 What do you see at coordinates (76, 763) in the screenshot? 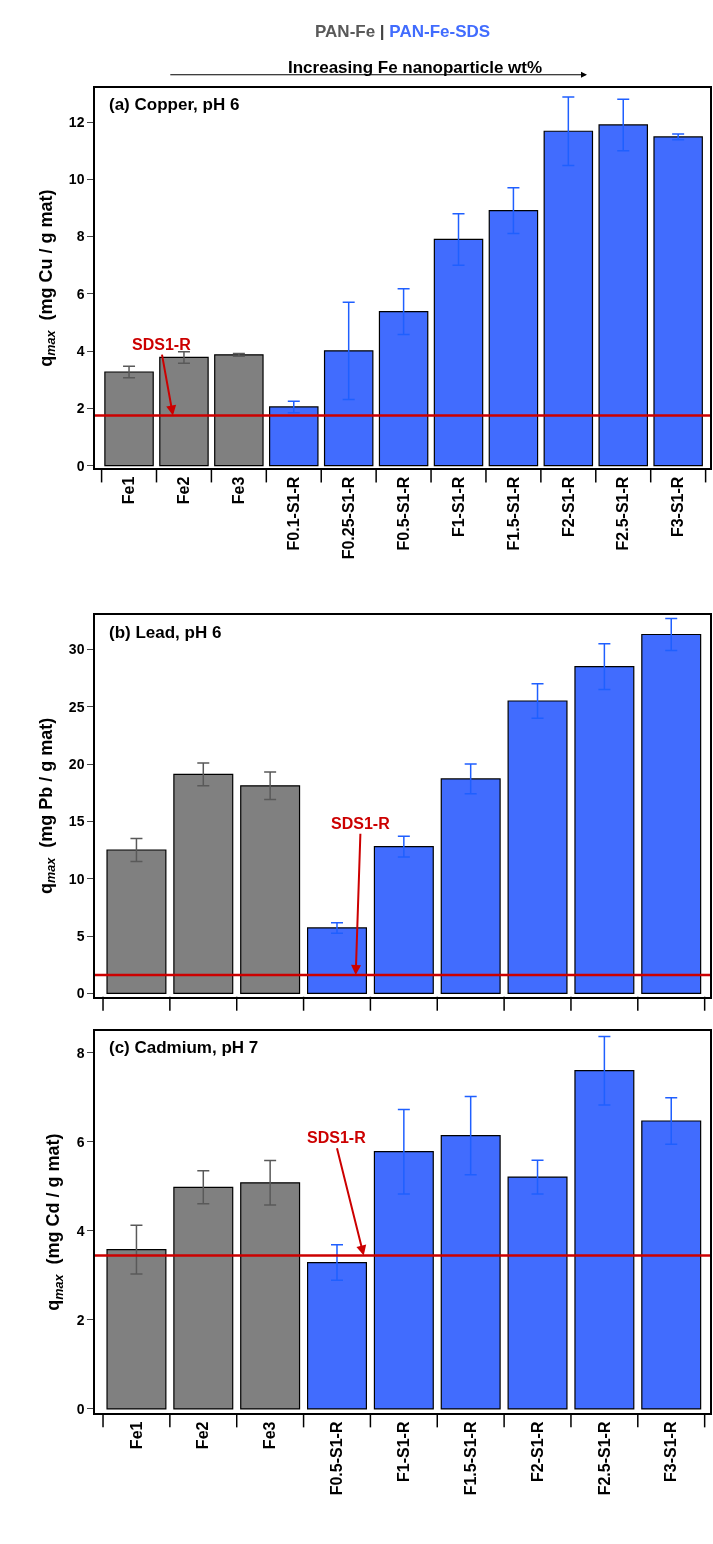
I see `y-tick-label: 20` at bounding box center [76, 763].